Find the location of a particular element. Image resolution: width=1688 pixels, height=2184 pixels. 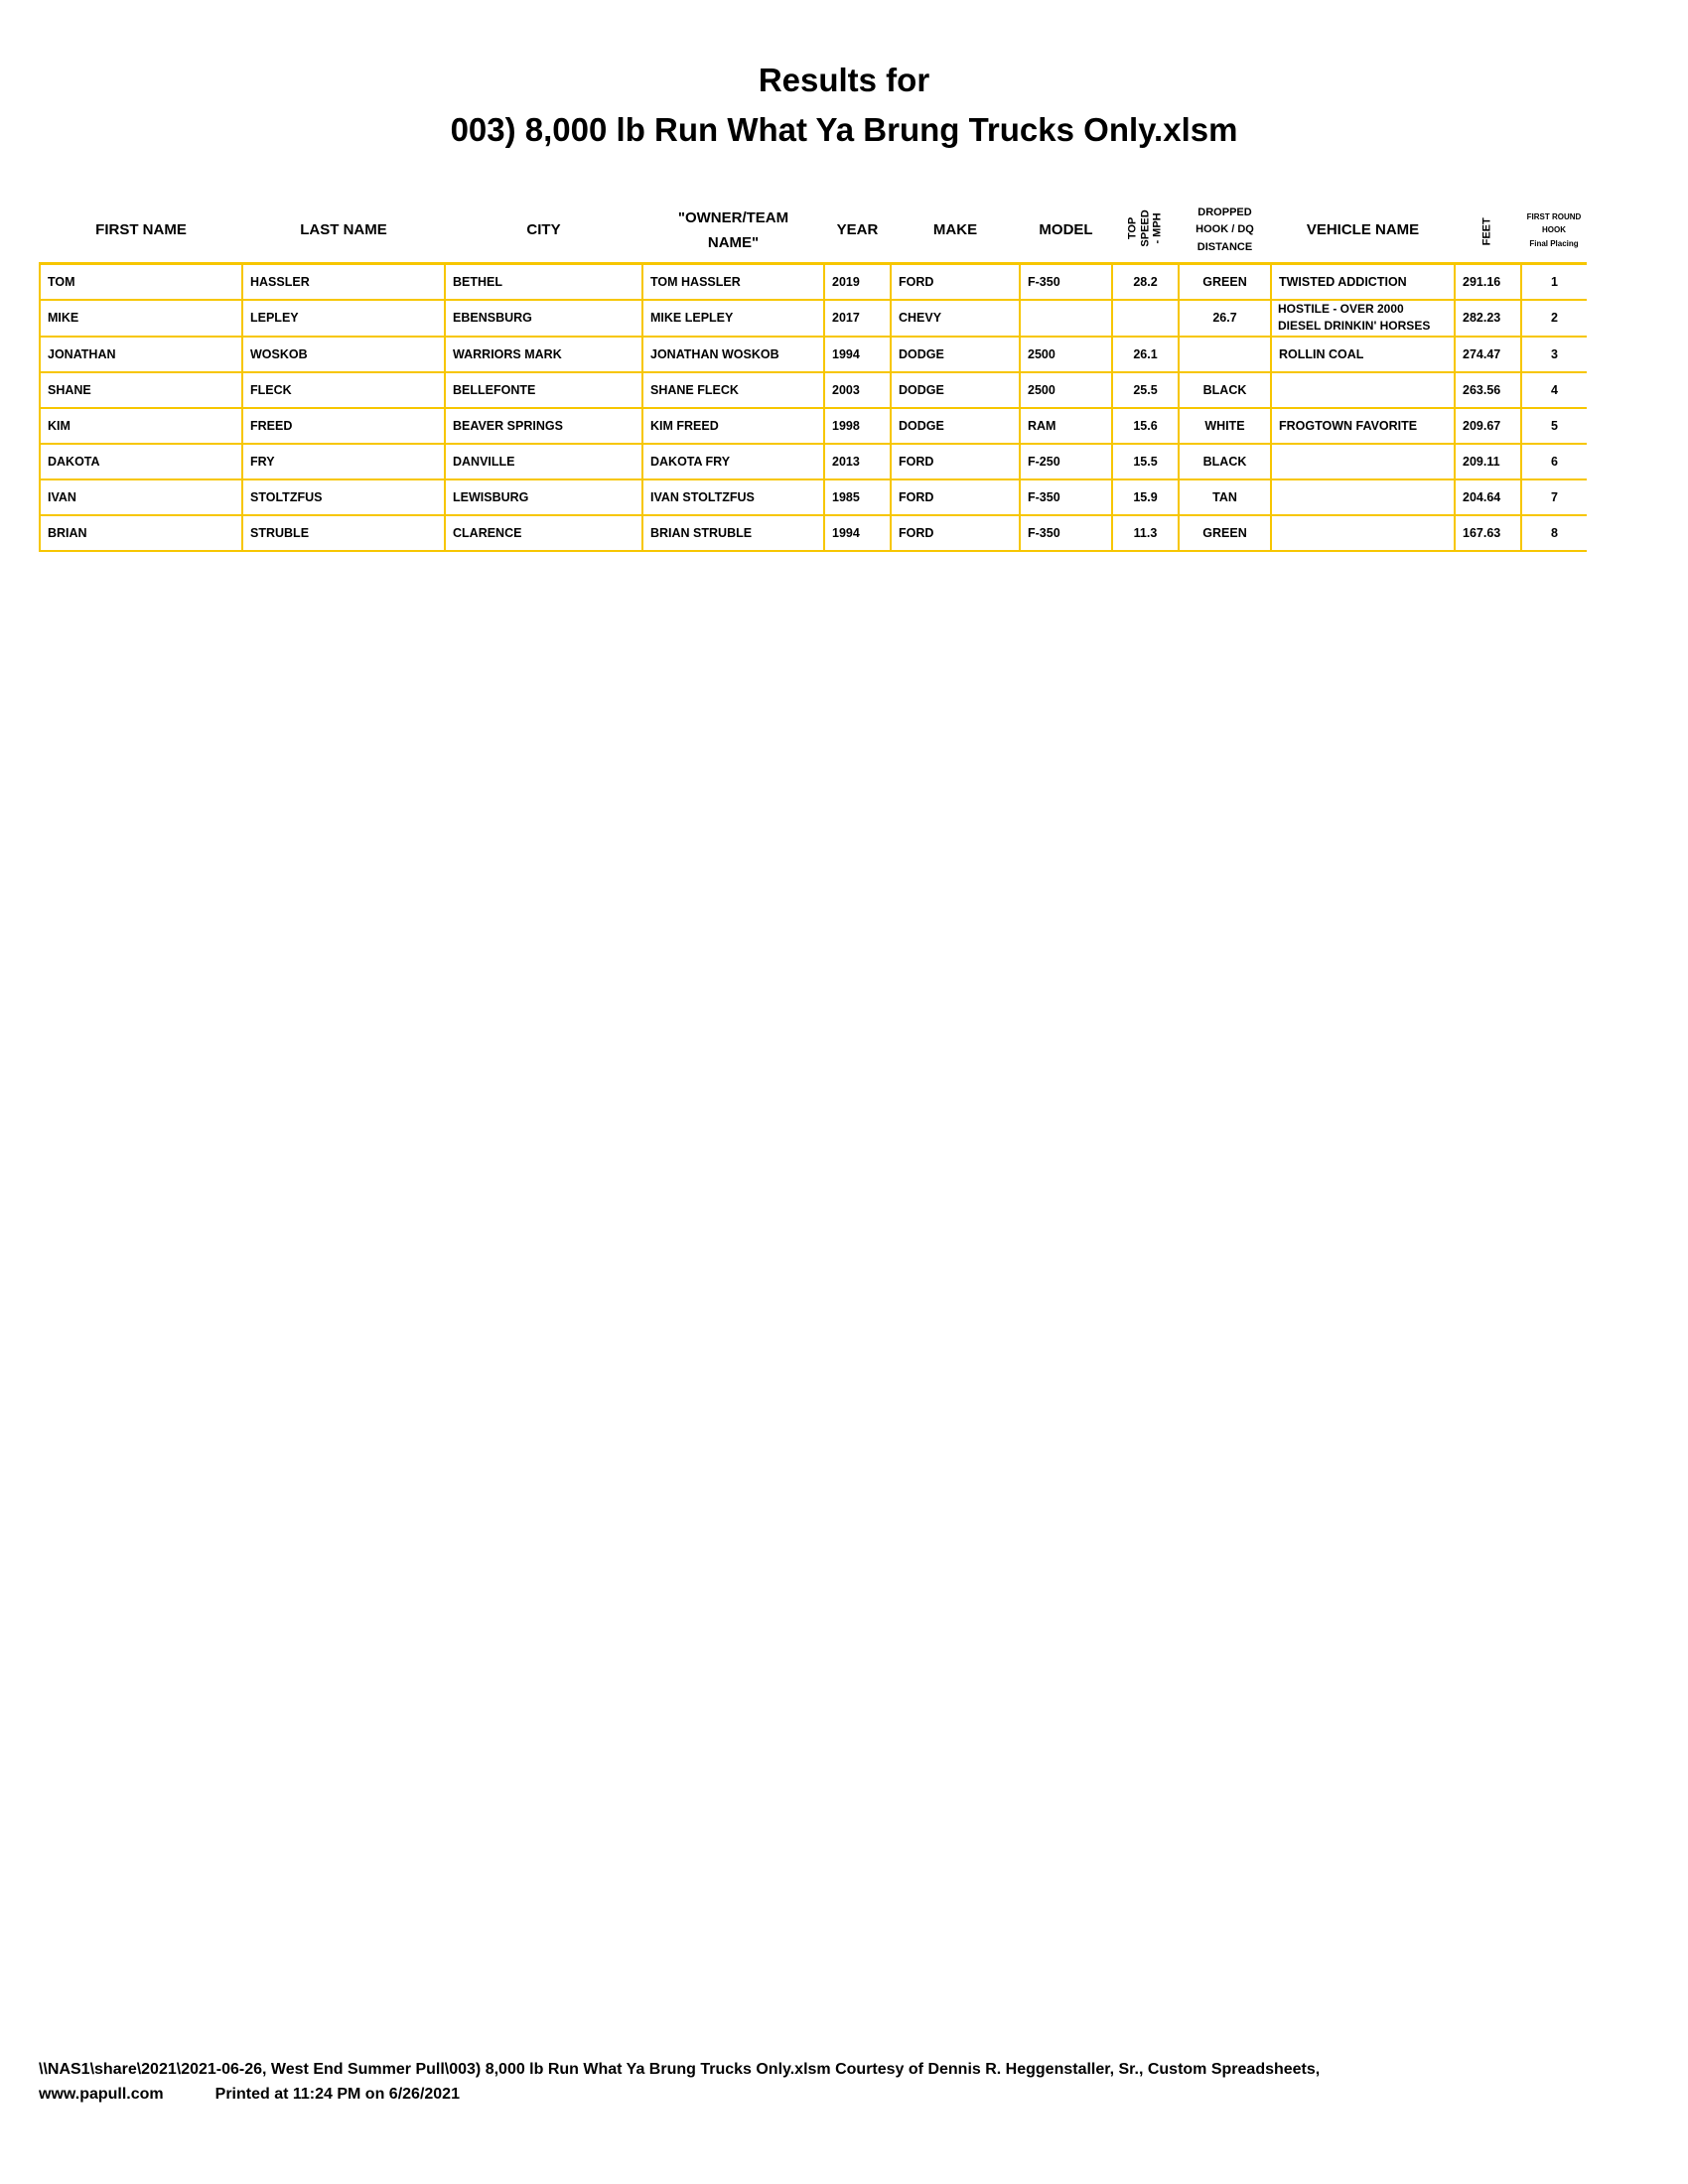

cell-dropped: WHITE is located at coordinates (1225, 425).